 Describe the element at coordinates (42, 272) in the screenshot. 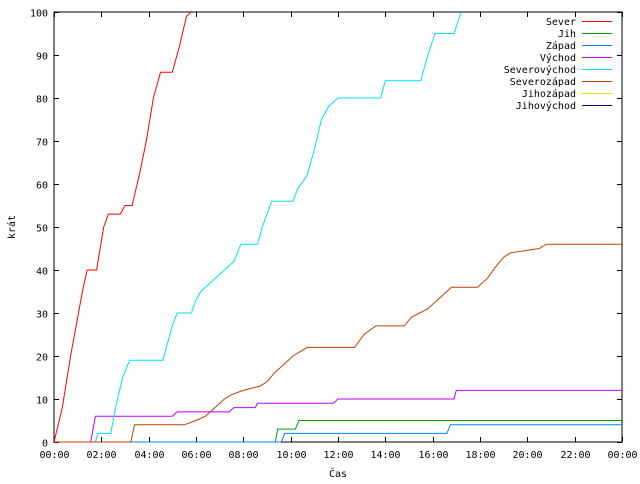

I see `y-tick-label: 40` at that location.